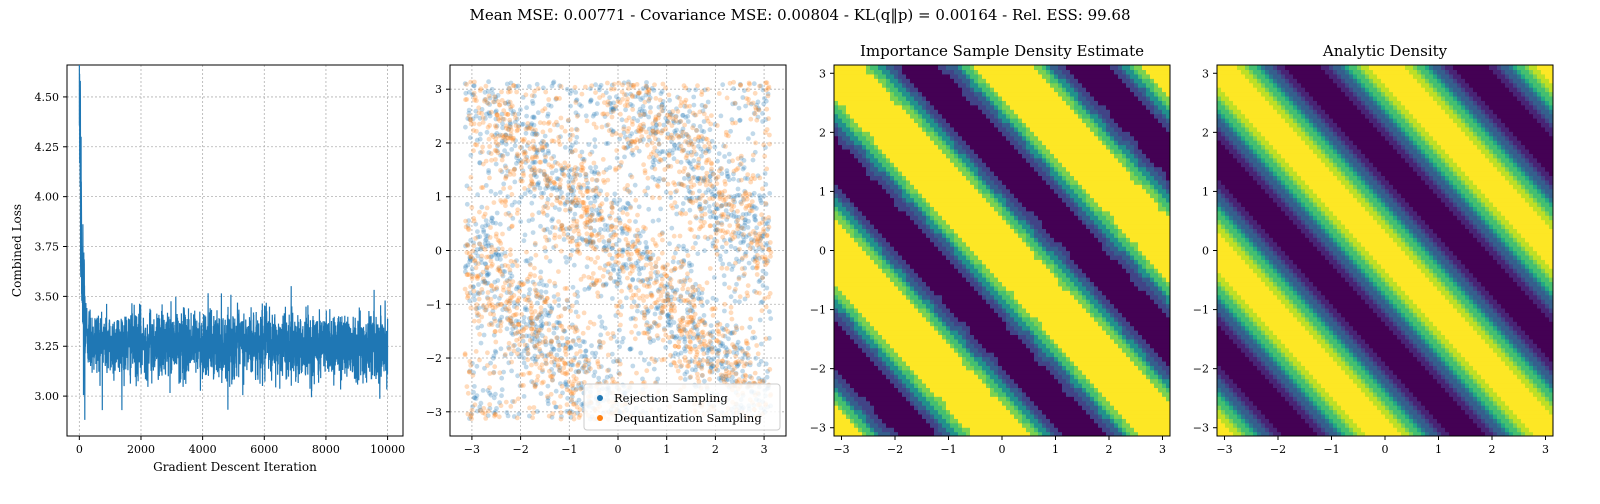  I want to click on y-tick-label: 4.00, so click(47, 197).